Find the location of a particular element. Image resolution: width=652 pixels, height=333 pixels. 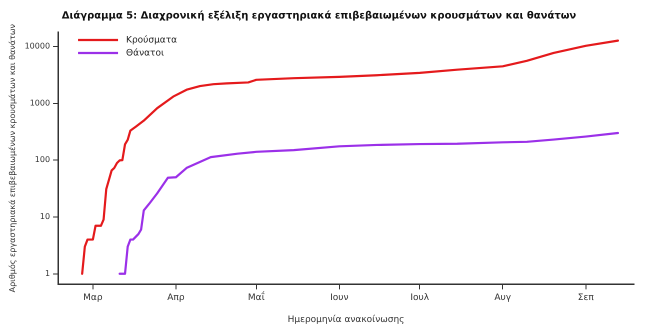

x-tick-label: Σεπ is located at coordinates (586, 298).